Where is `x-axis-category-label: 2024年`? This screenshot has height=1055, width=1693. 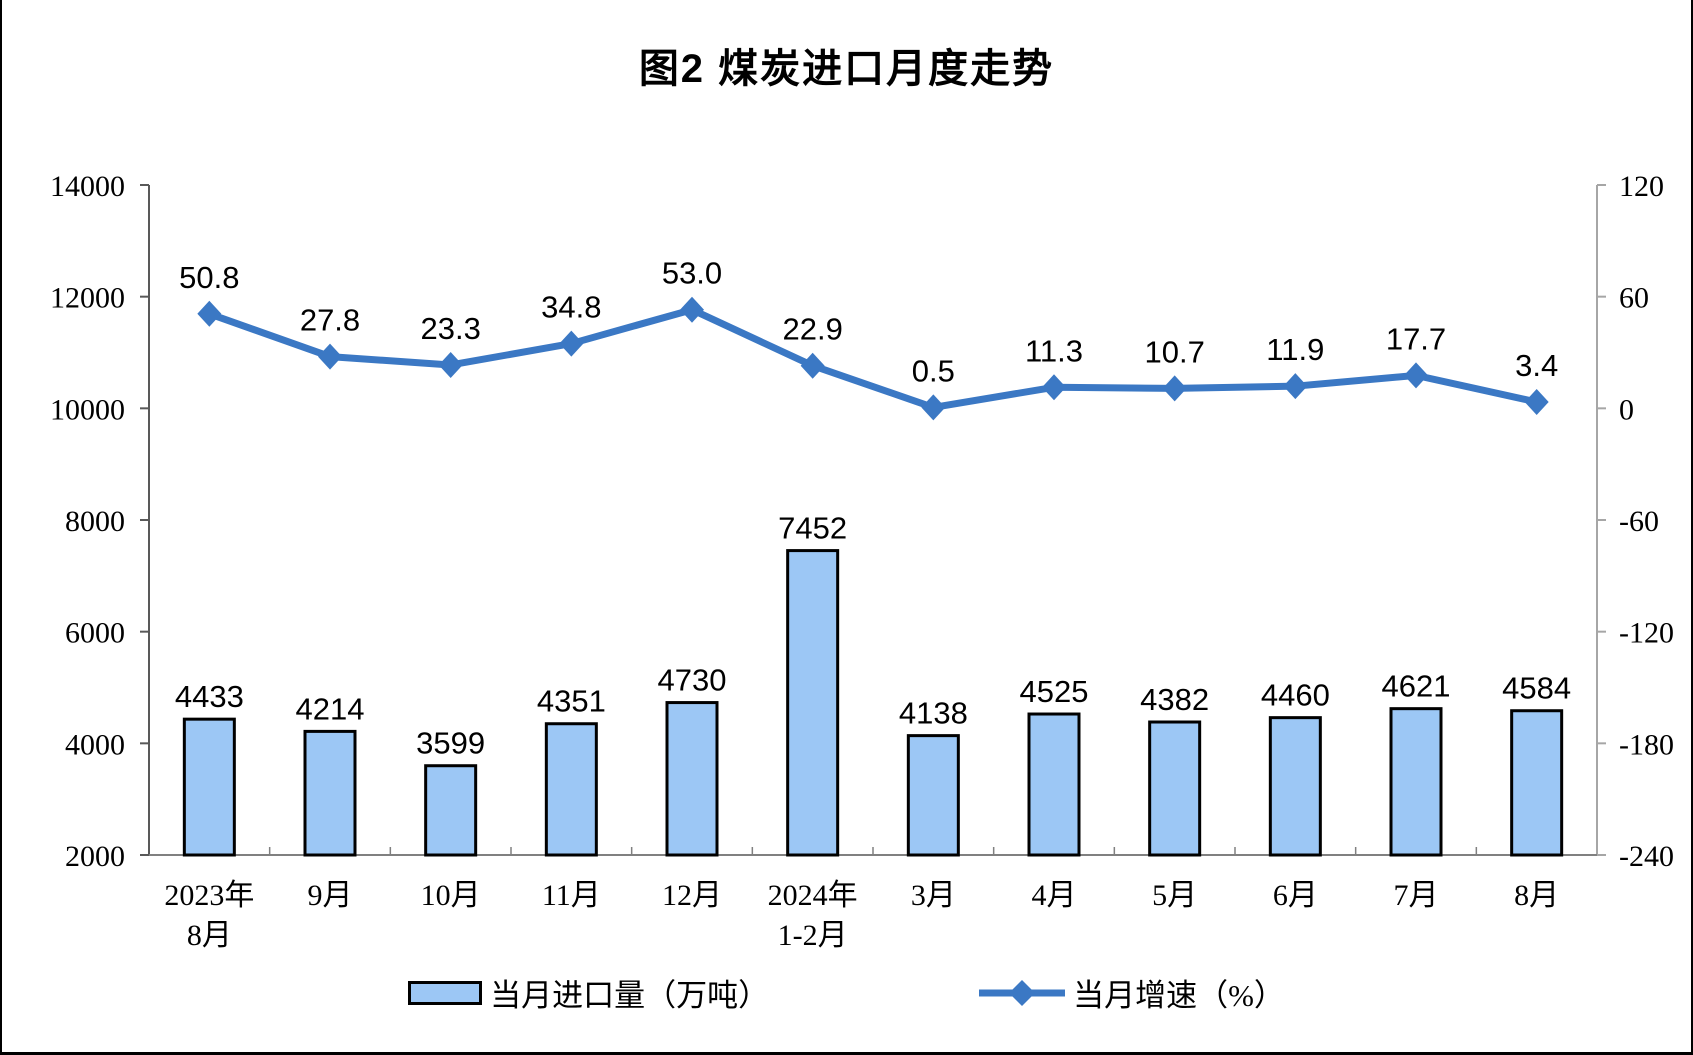 x-axis-category-label: 2024年 is located at coordinates (813, 895).